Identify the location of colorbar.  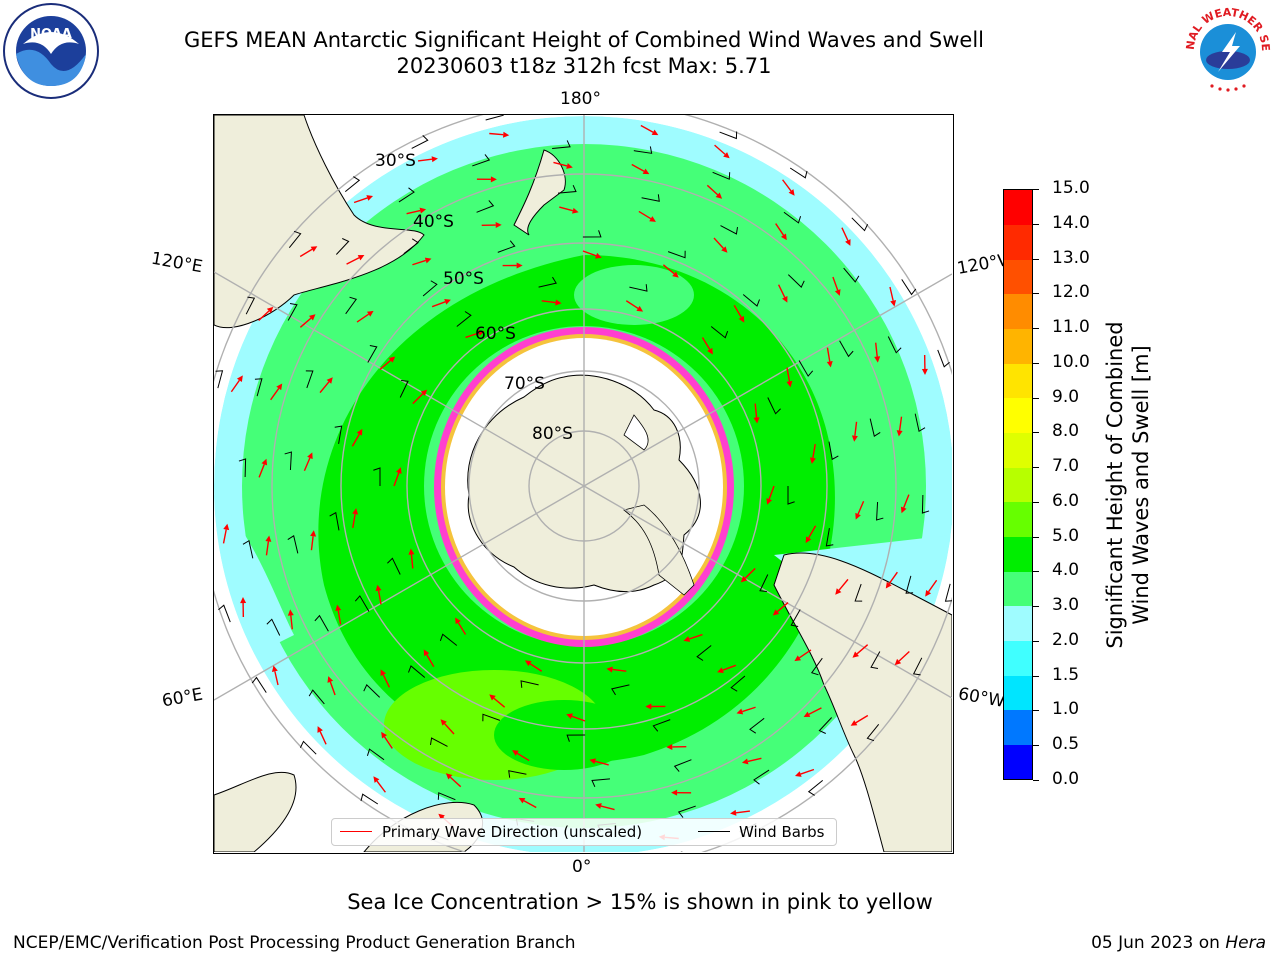
(1018, 484).